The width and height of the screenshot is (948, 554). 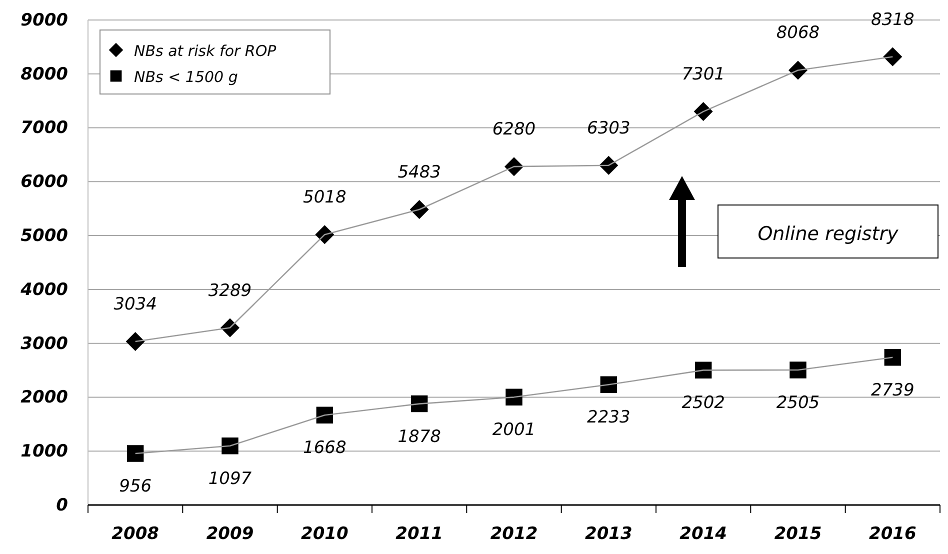 What do you see at coordinates (829, 234) in the screenshot?
I see `annotation: Online registry` at bounding box center [829, 234].